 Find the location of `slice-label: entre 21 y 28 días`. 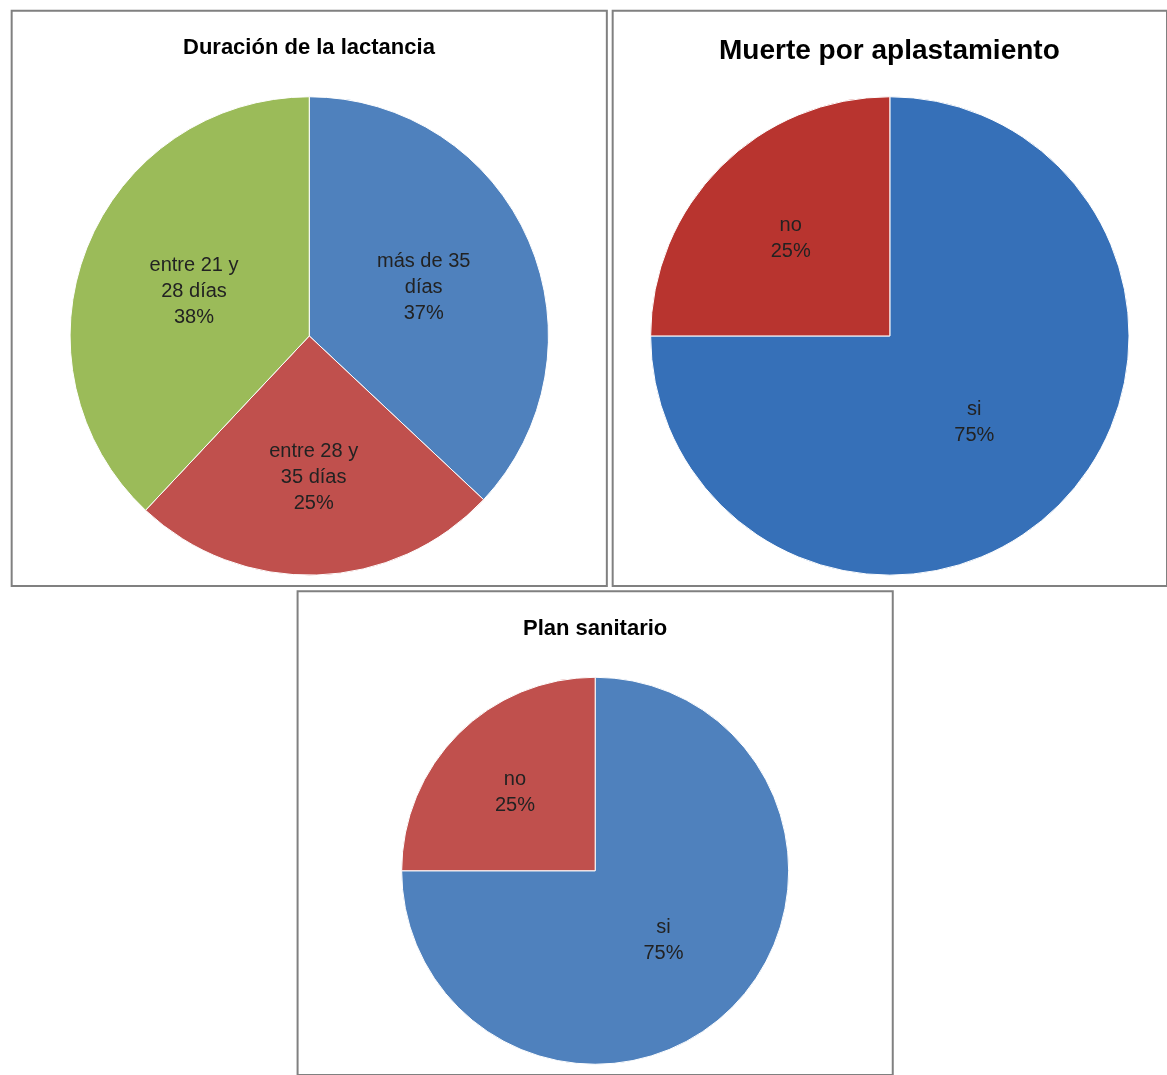

slice-label: entre 21 y 28 días is located at coordinates (194, 277).